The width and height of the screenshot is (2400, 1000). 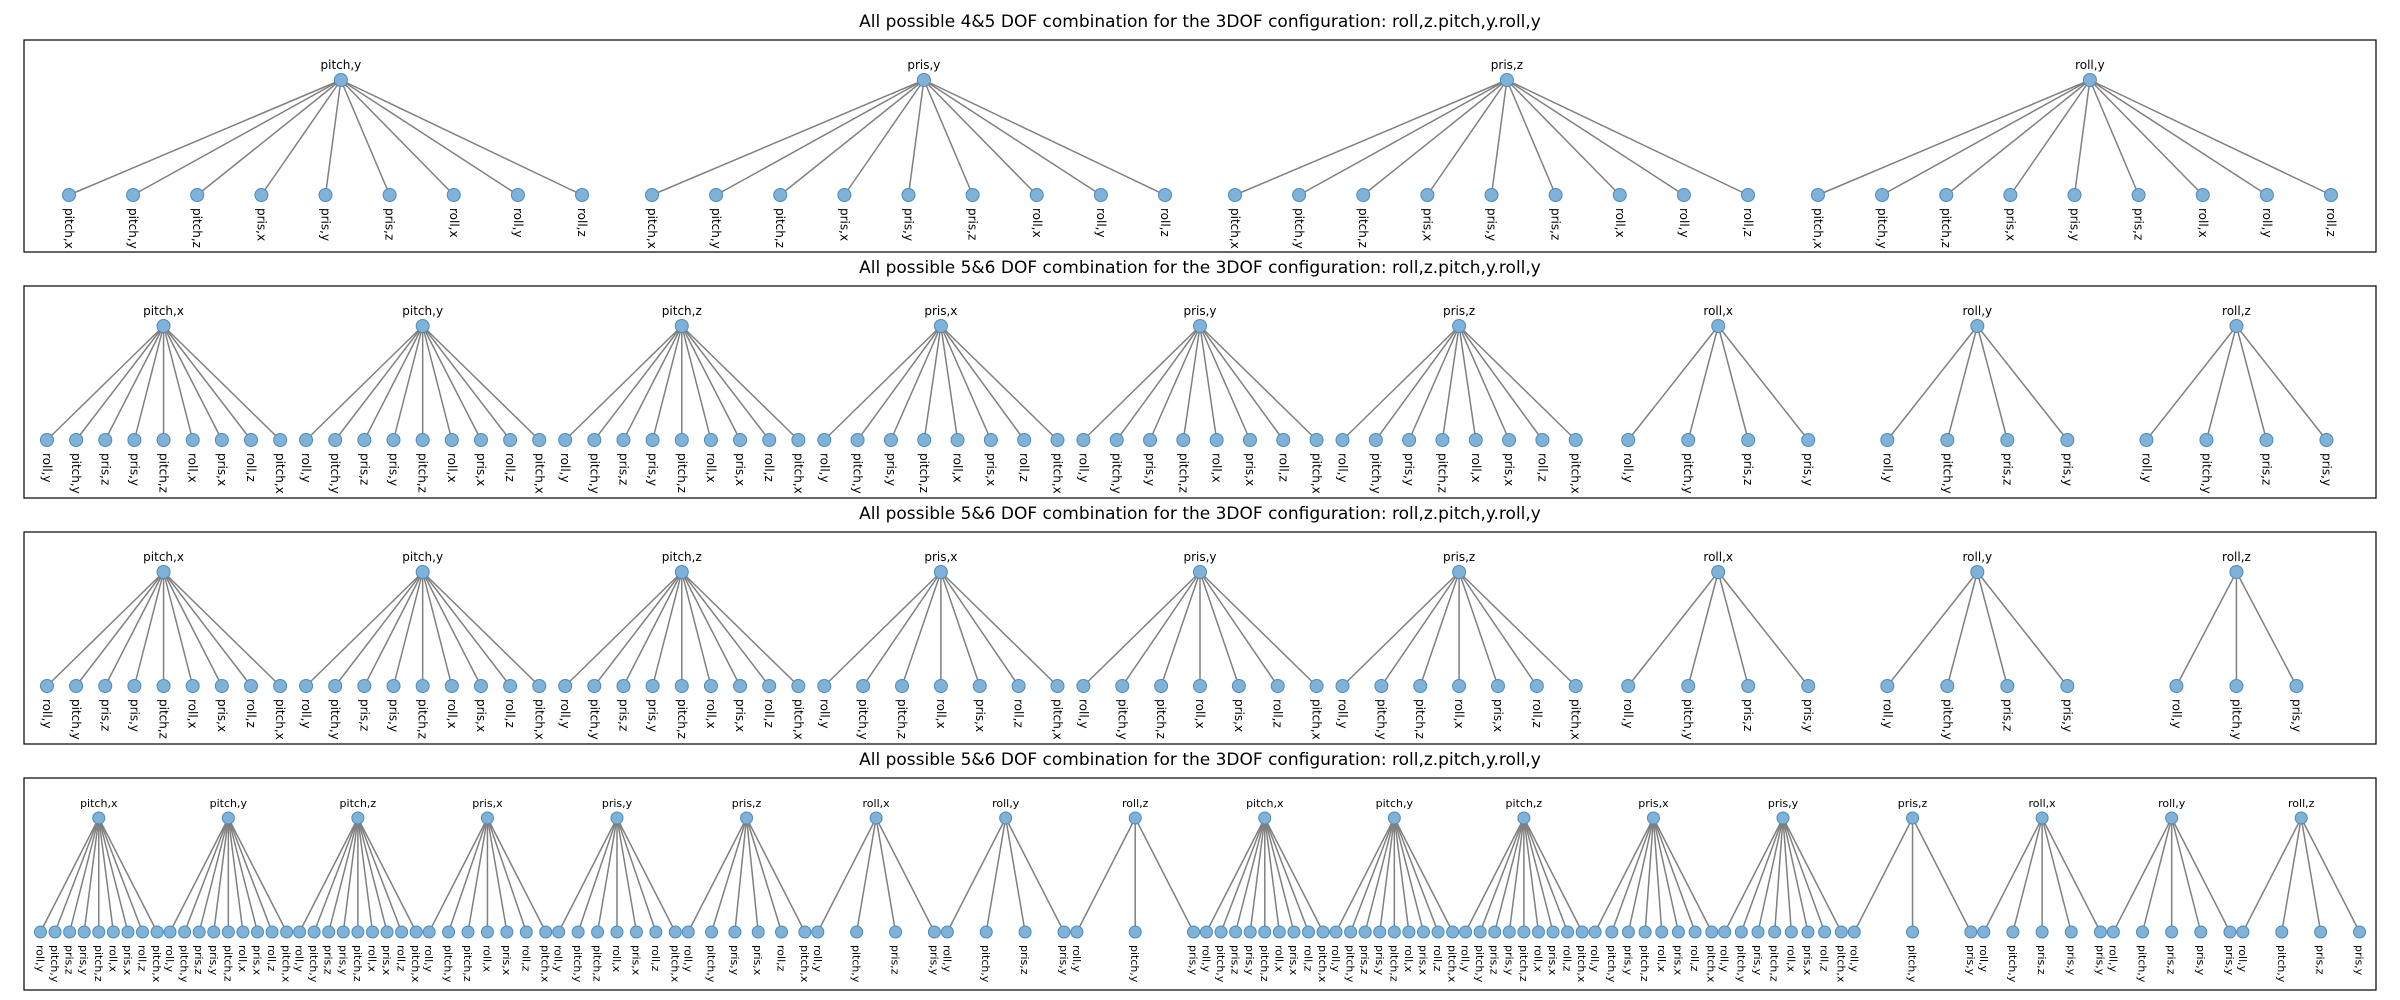 What do you see at coordinates (1912, 890) in the screenshot?
I see `tree: pris,z roll,y pitch,y pris,y` at bounding box center [1912, 890].